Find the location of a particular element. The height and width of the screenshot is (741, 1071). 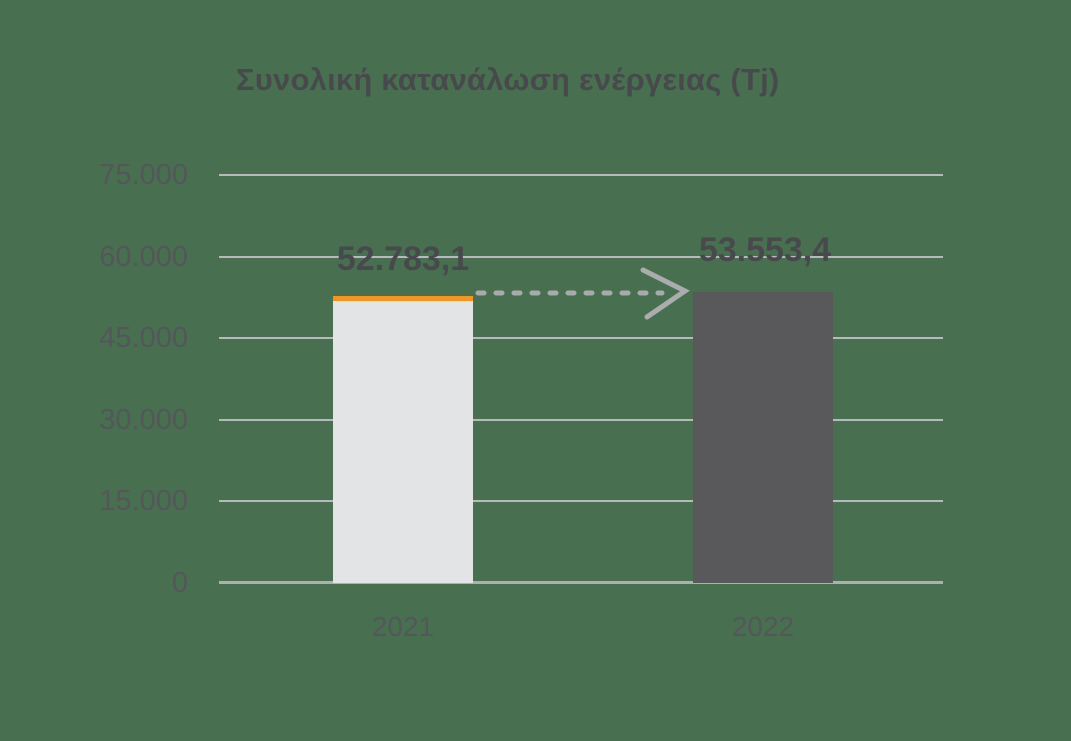

x-axis-label-2022: 2022 is located at coordinates (763, 626).